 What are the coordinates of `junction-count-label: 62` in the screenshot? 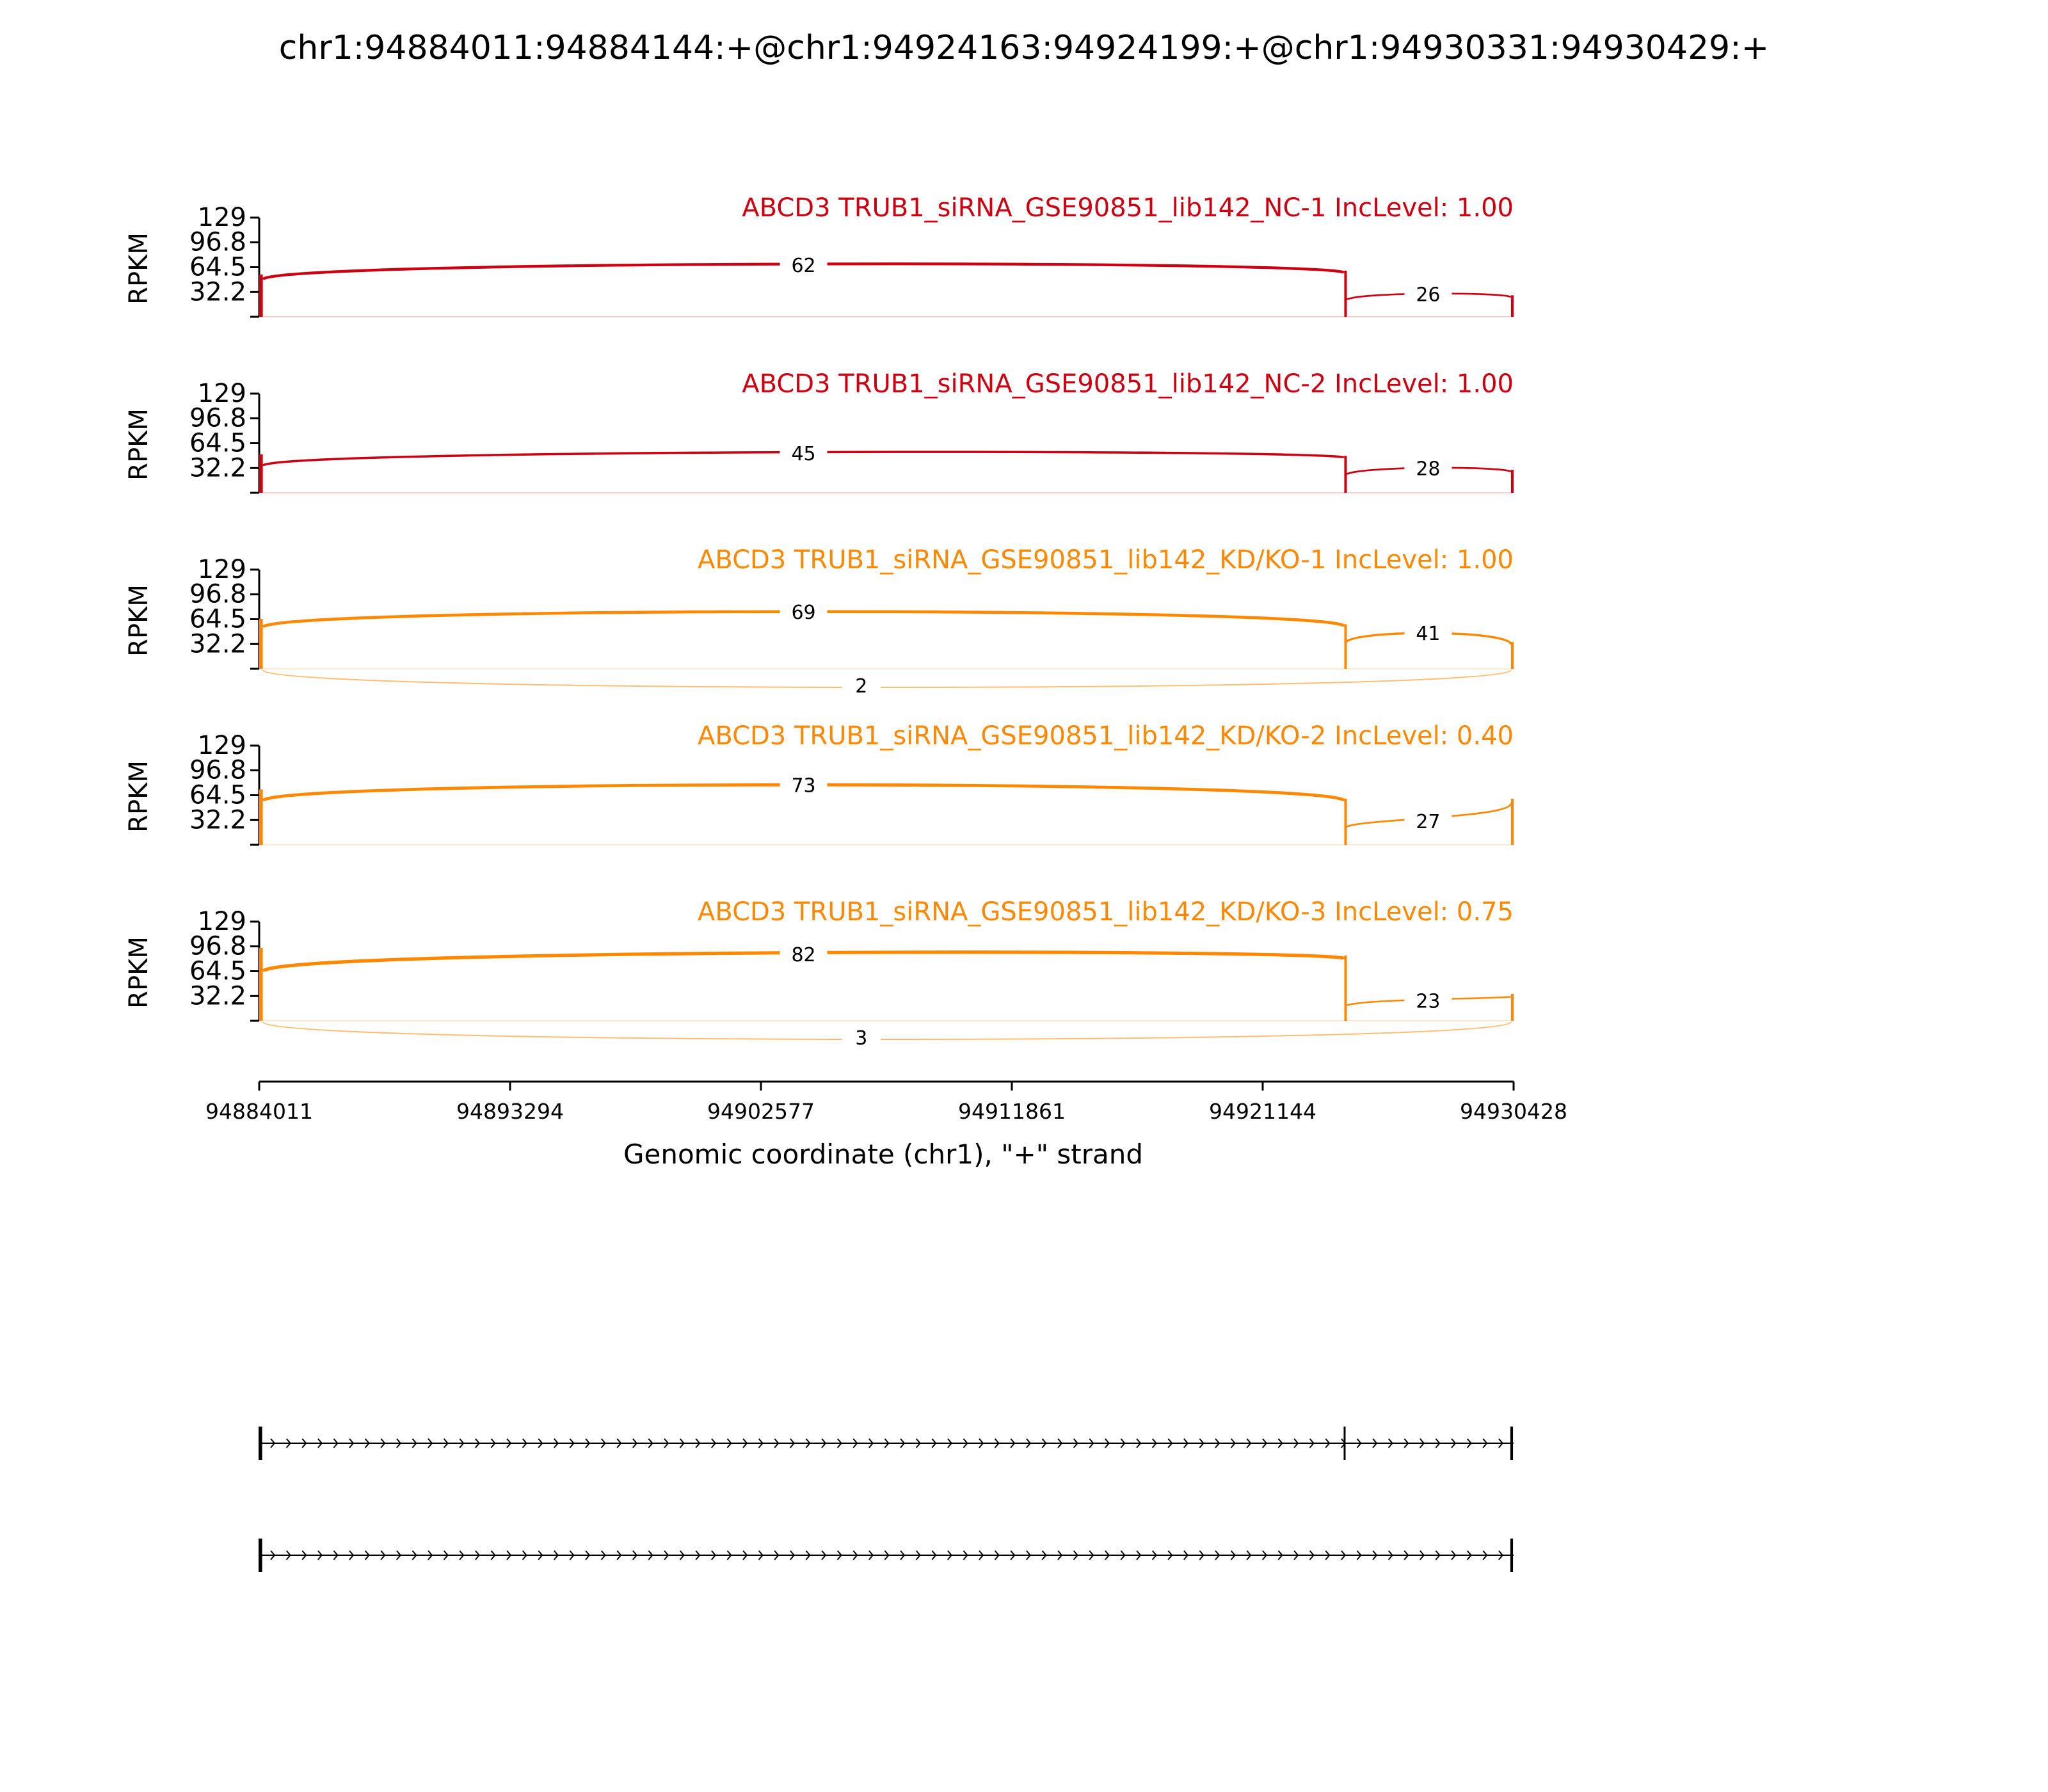 It's located at (803, 266).